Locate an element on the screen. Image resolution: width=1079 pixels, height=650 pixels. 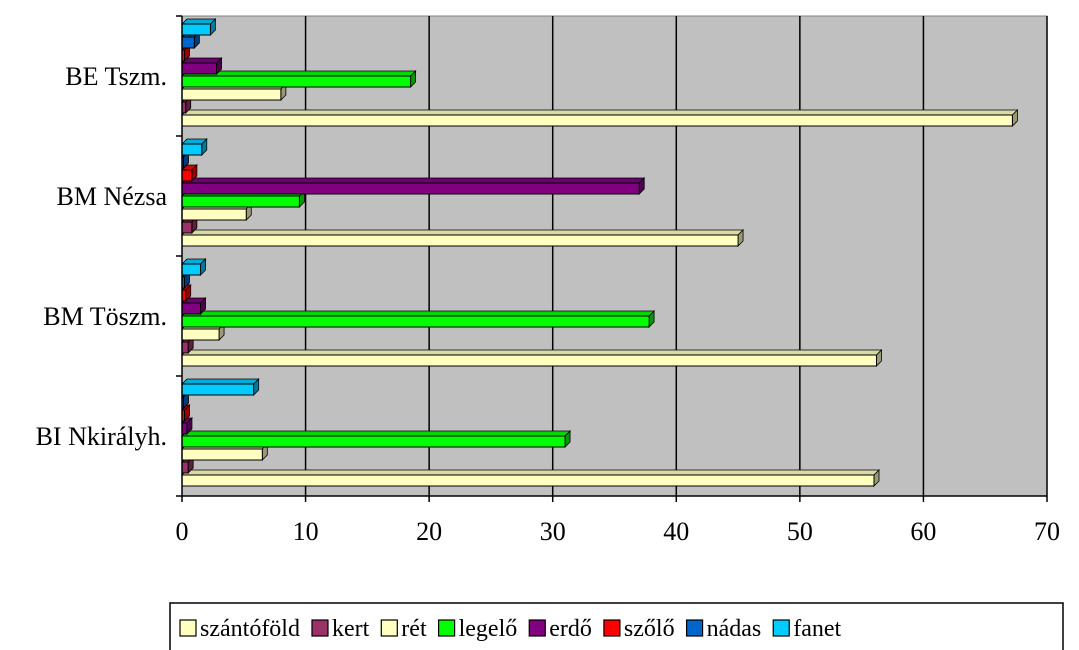
x-tick-label: 20 is located at coordinates (429, 531).